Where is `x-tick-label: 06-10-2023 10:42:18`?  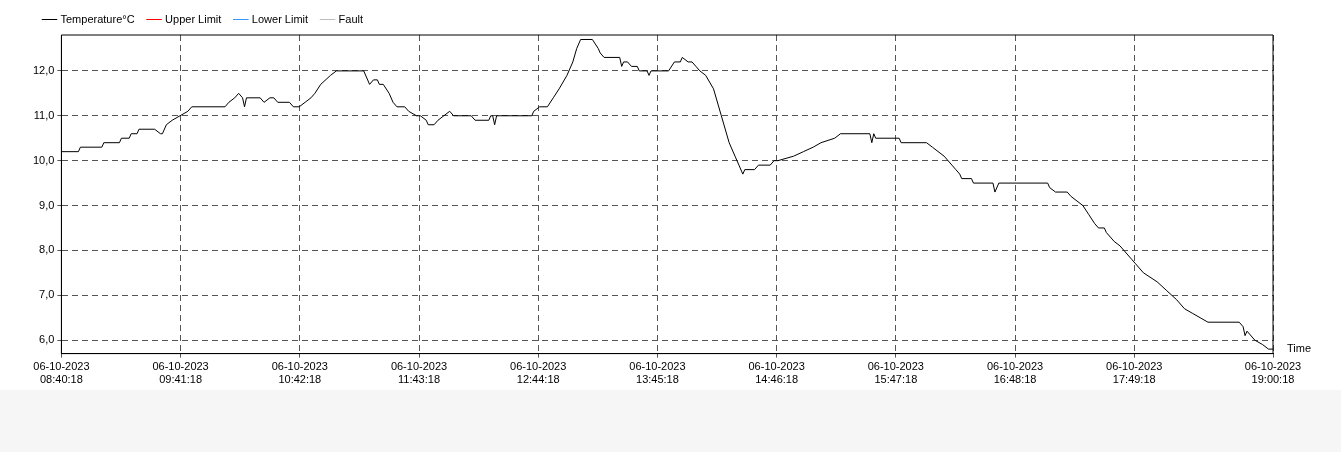 x-tick-label: 06-10-2023 10:42:18 is located at coordinates (299, 373).